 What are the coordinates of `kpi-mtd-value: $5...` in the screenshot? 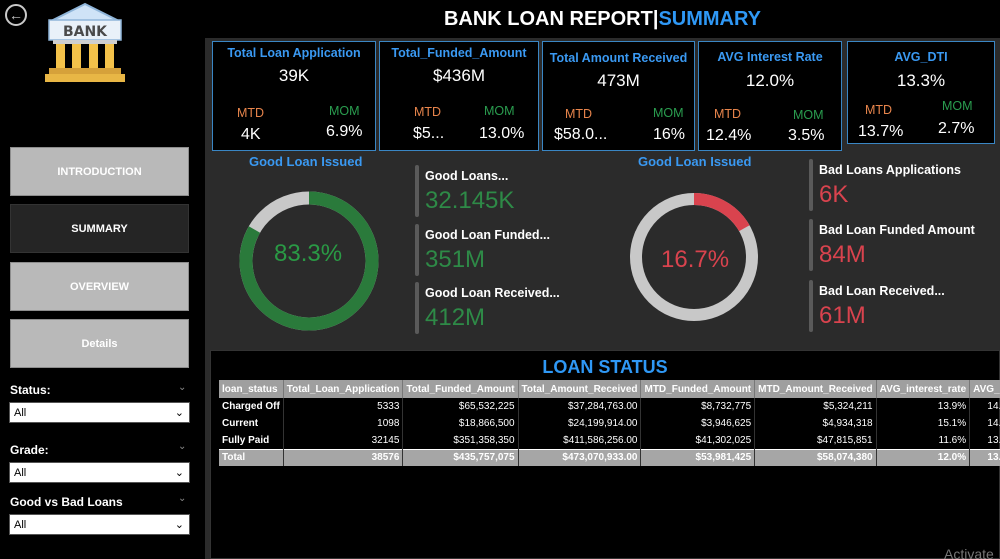 It's located at (429, 133).